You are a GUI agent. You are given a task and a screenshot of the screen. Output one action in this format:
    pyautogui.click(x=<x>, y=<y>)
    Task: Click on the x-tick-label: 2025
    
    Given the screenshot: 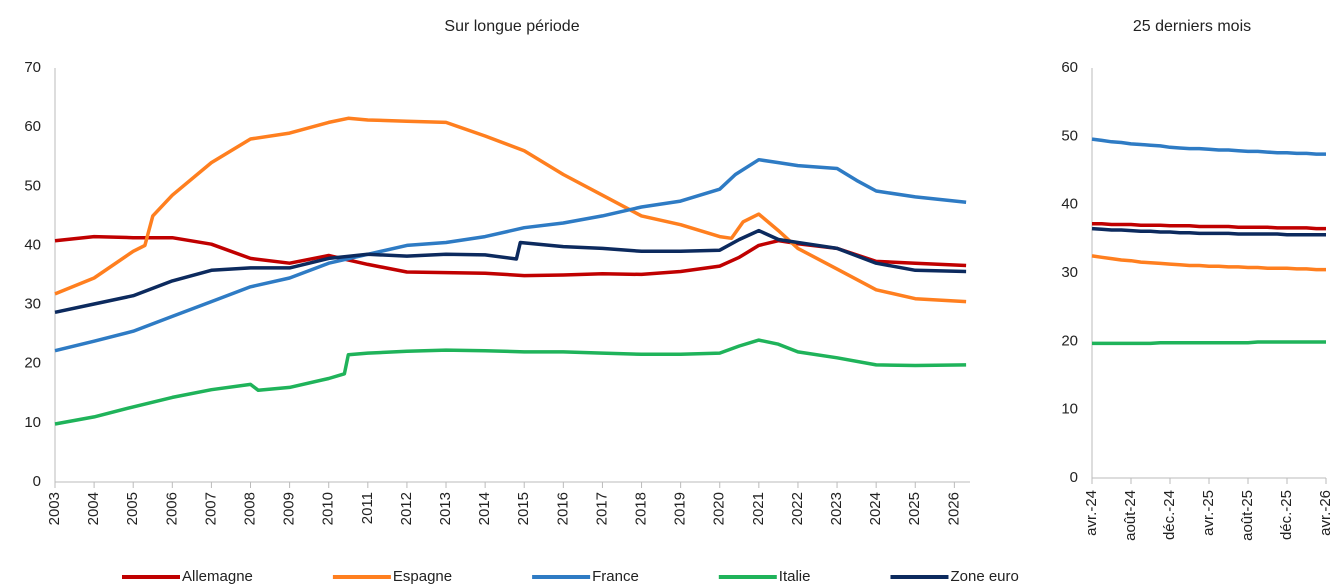 What is the action you would take?
    pyautogui.click(x=914, y=508)
    